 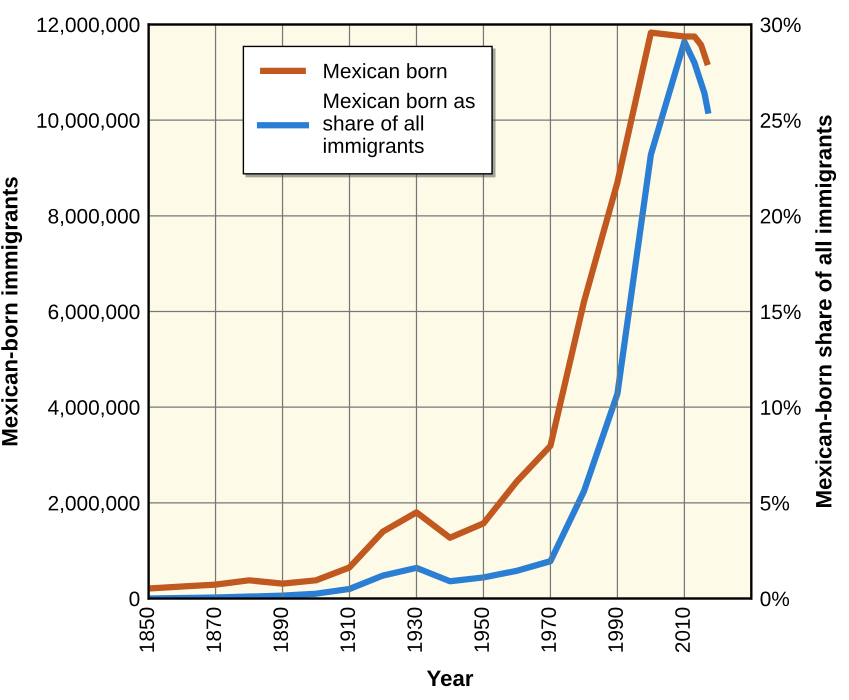 I want to click on y-tick-label: 0, so click(x=134, y=599).